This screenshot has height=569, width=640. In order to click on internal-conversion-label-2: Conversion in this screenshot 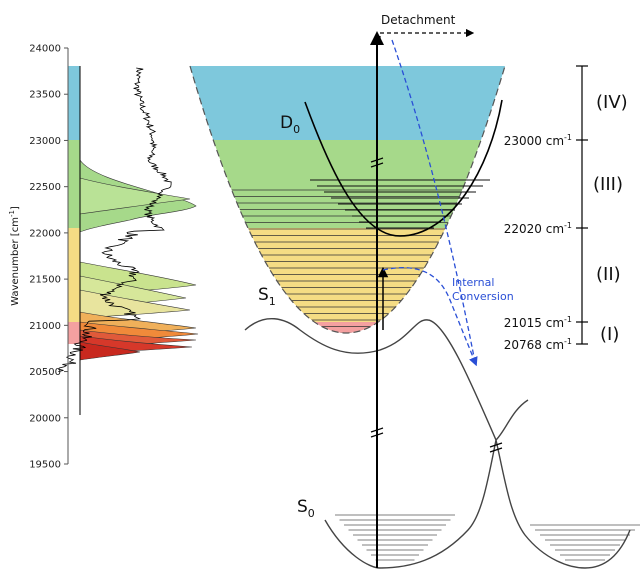, I will do `click(483, 296)`.